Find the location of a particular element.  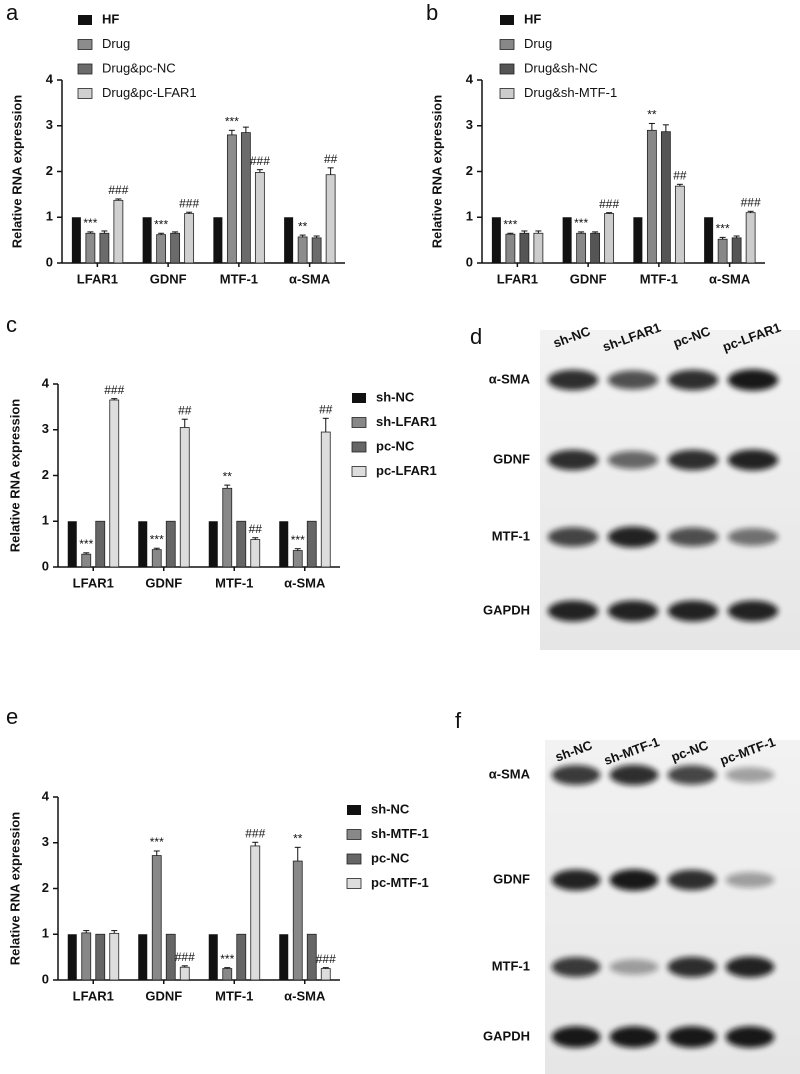

panel-label: f is located at coordinates (458, 720).